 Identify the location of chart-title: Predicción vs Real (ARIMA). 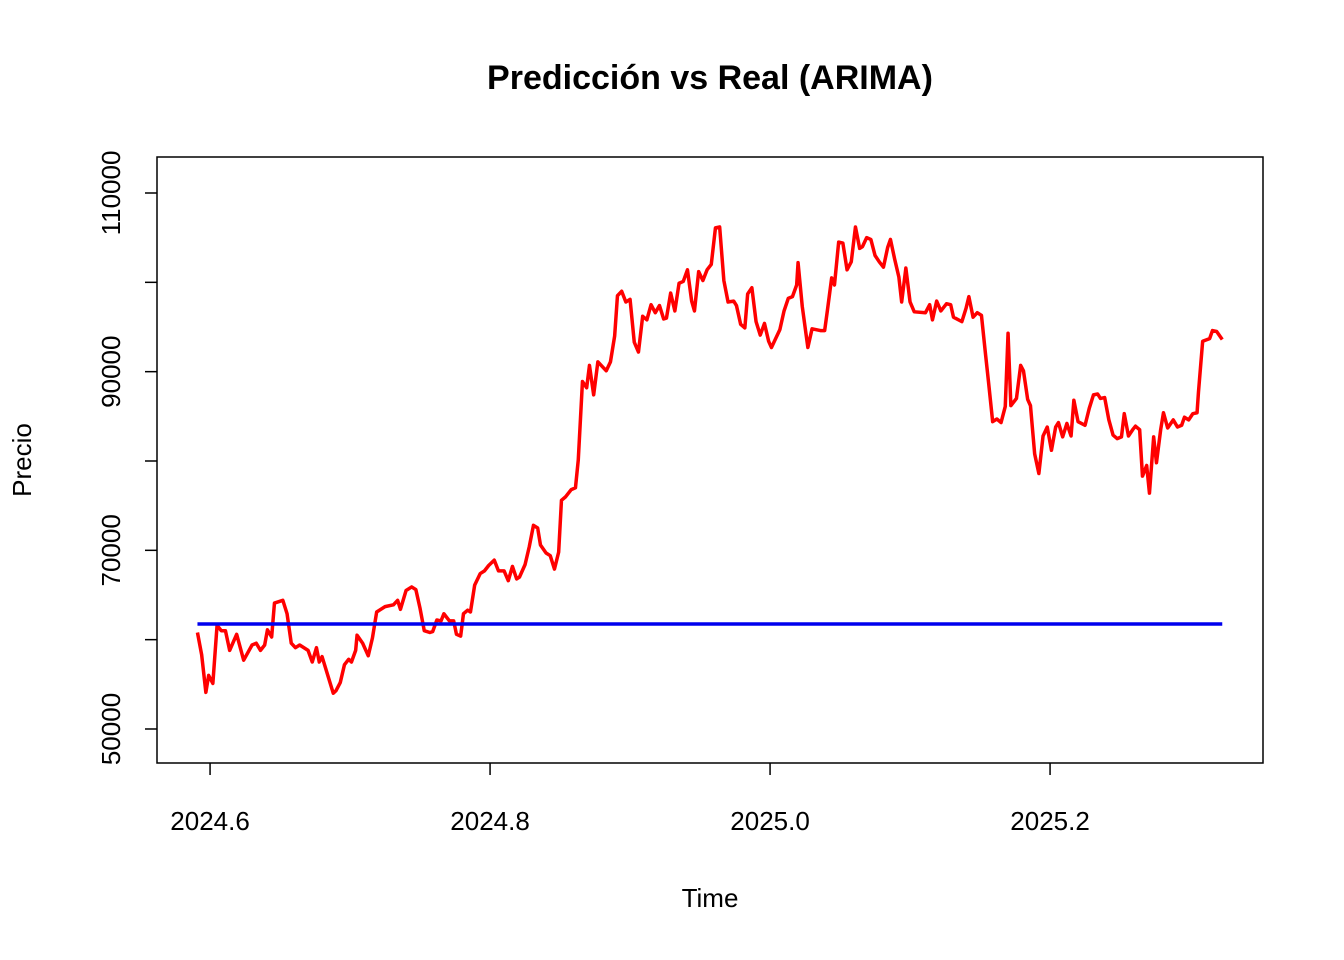
(710, 78).